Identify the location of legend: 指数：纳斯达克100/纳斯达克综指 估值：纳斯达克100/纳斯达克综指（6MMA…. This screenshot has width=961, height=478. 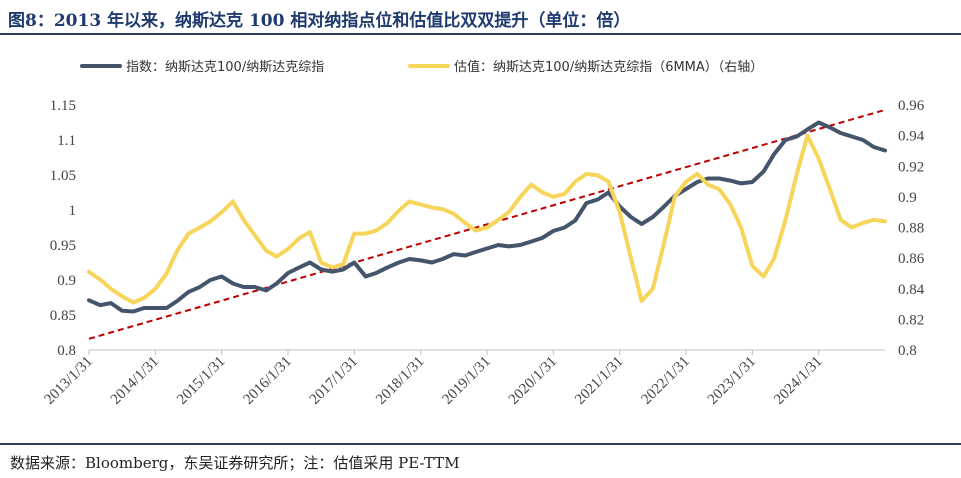
(421, 67).